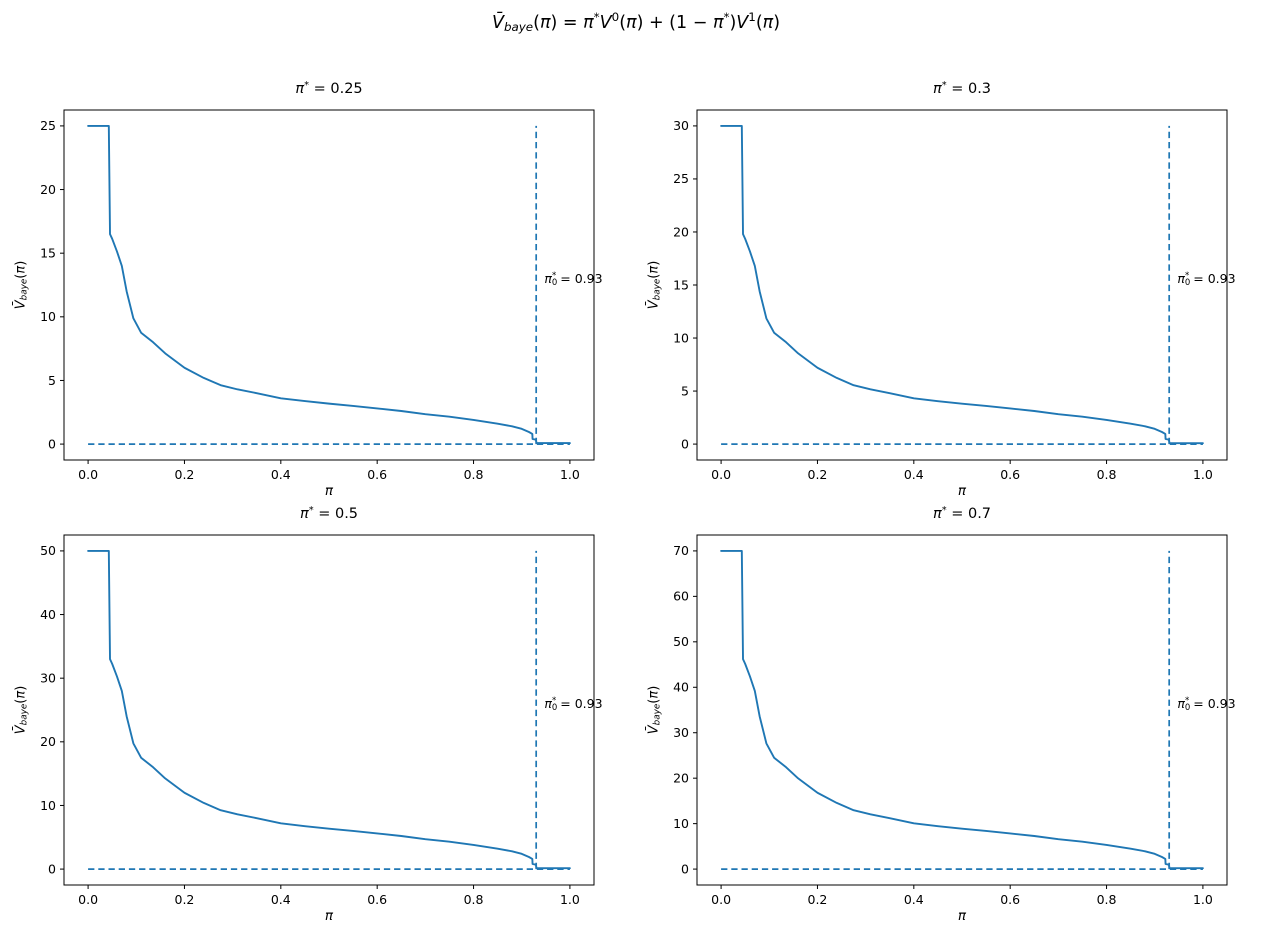 This screenshot has height=933, width=1272. Describe the element at coordinates (962, 513) in the screenshot. I see `subplot-title: π* = 0.7` at that location.